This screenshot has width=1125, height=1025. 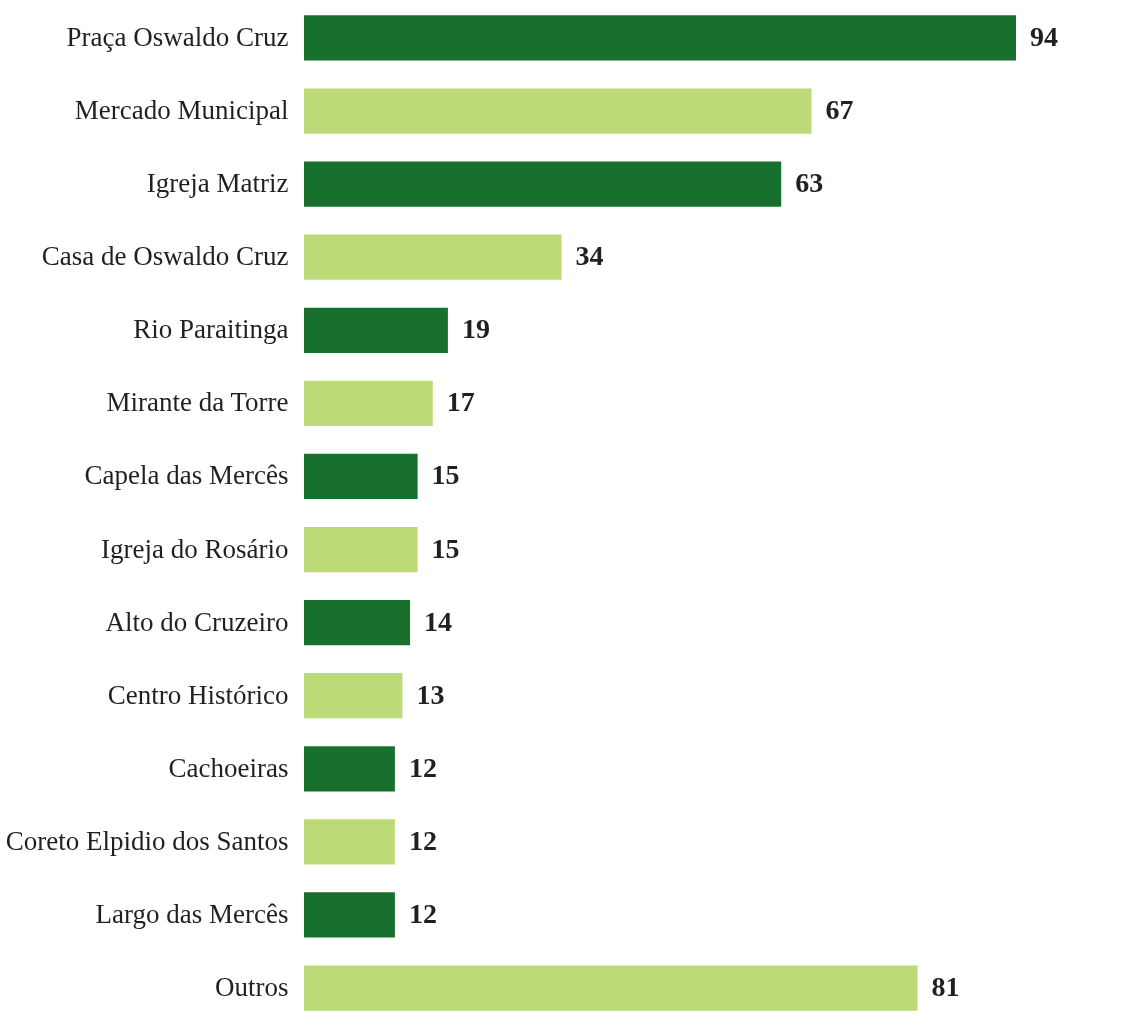 What do you see at coordinates (945, 987) in the screenshot?
I see `data-label: 81` at bounding box center [945, 987].